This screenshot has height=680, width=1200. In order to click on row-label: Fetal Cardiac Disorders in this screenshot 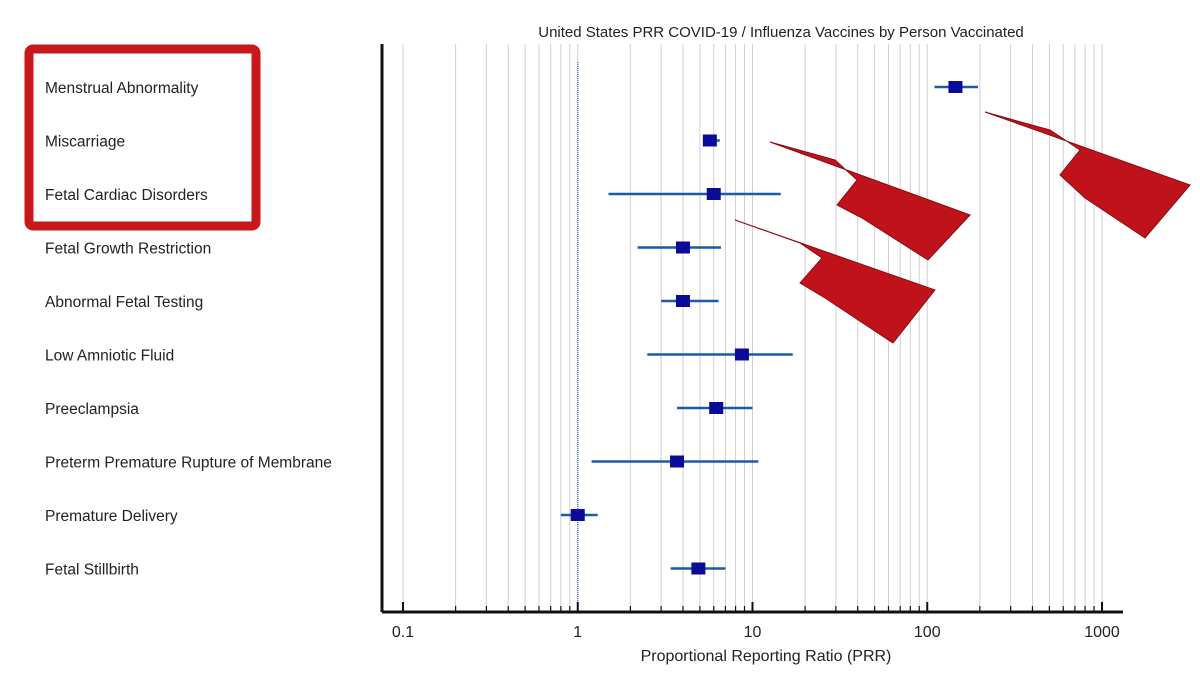, I will do `click(126, 195)`.